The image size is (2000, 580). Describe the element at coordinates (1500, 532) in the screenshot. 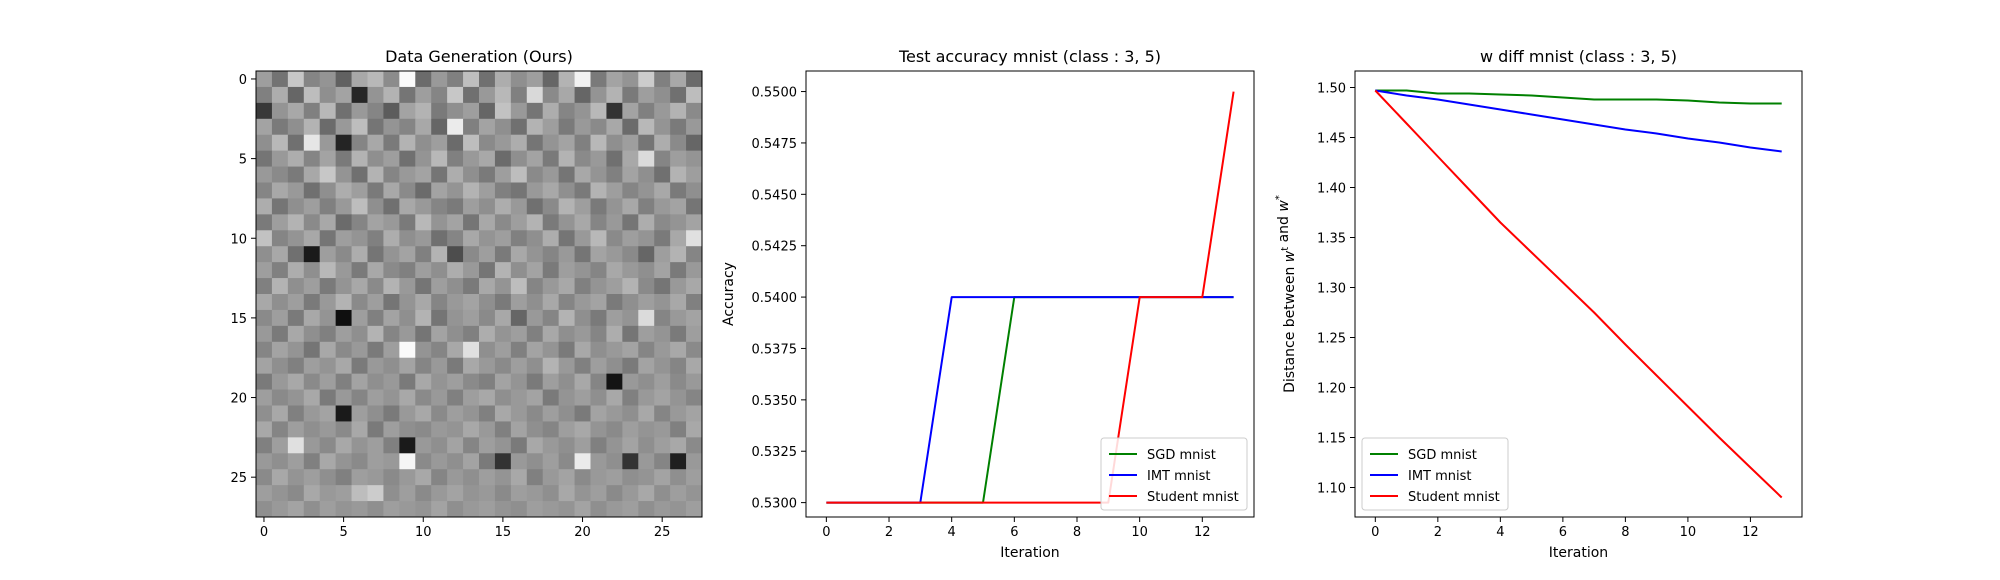

I see `x-tick-label: 4` at that location.